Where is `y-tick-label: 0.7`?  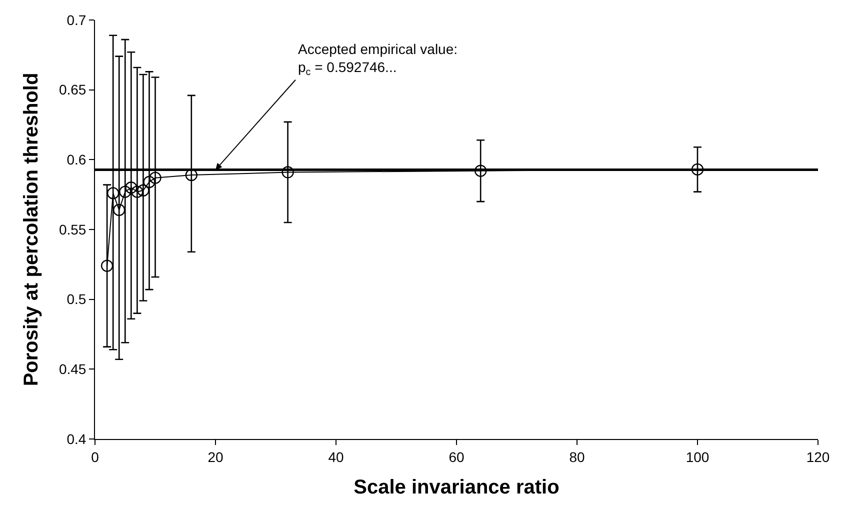 y-tick-label: 0.7 is located at coordinates (76, 20).